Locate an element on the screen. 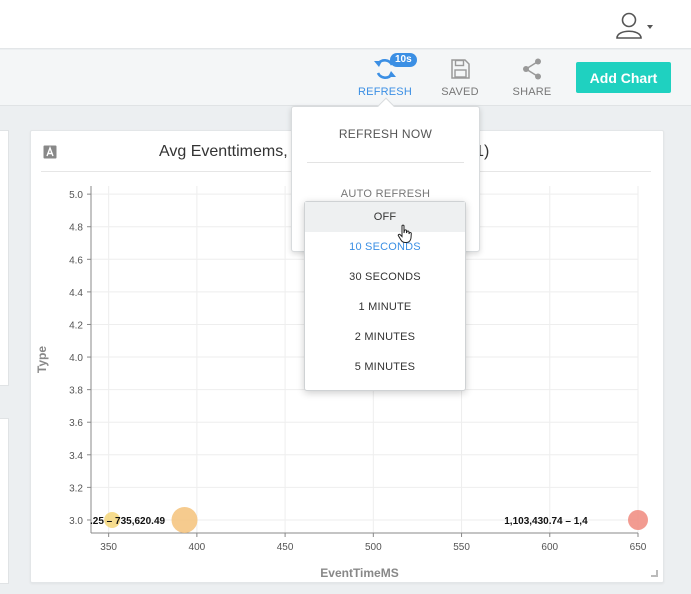  interval-option-10-seconds: 10 SECONDS is located at coordinates (385, 247).